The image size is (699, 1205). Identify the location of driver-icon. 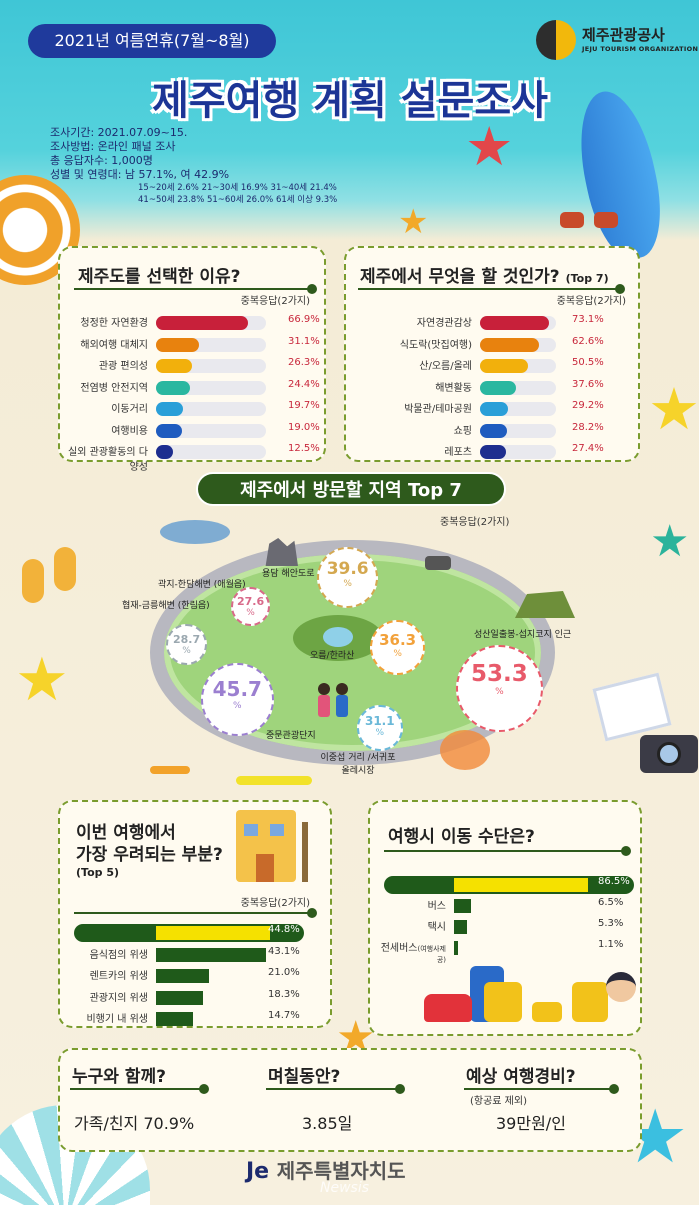
(621, 987).